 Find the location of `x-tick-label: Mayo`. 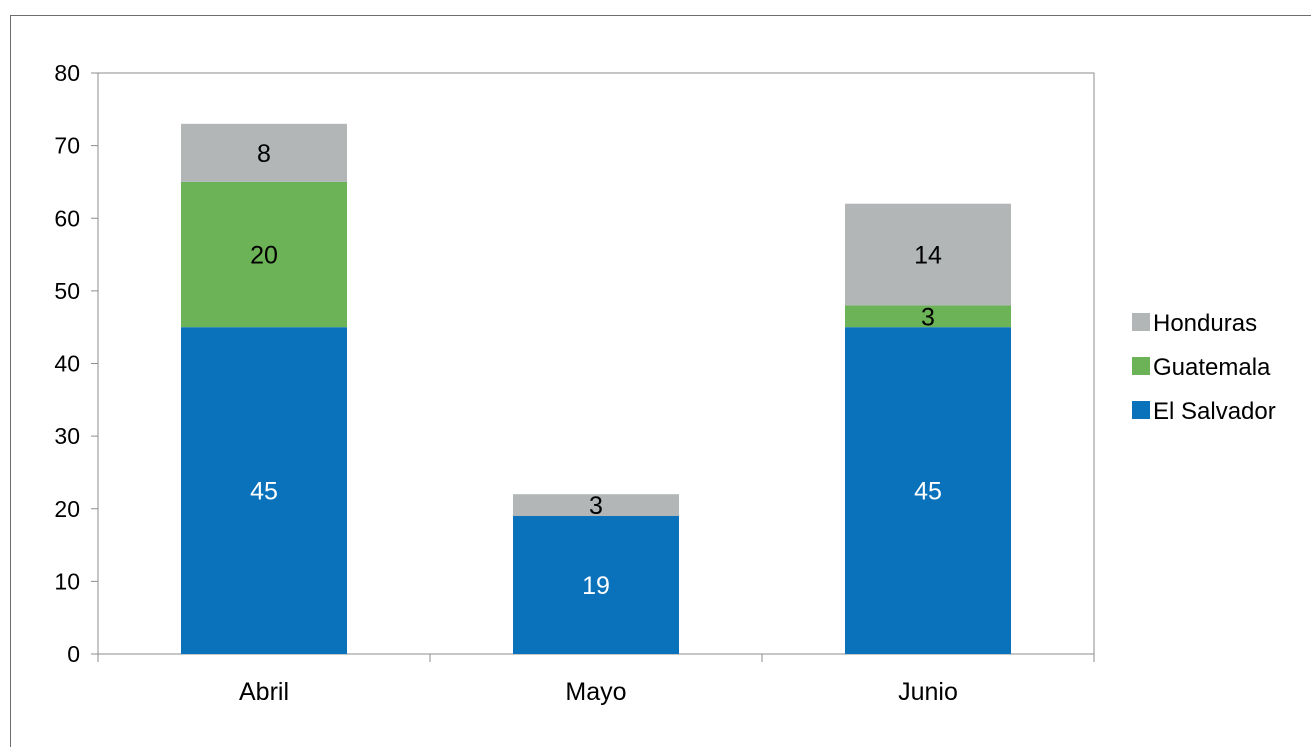

x-tick-label: Mayo is located at coordinates (595, 692).